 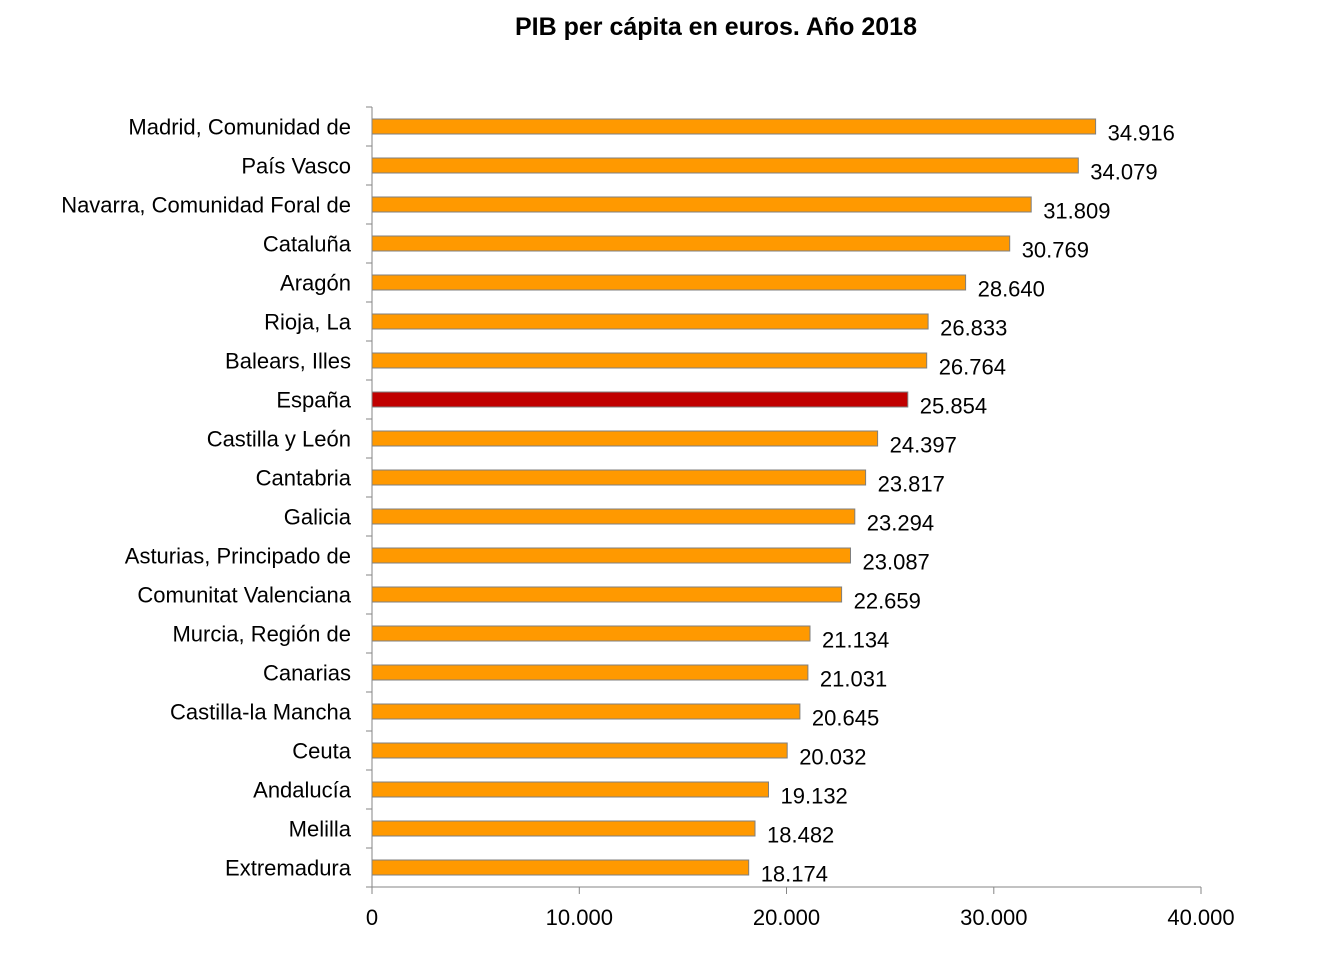 I want to click on x-tick-label: 10.000, so click(x=579, y=917).